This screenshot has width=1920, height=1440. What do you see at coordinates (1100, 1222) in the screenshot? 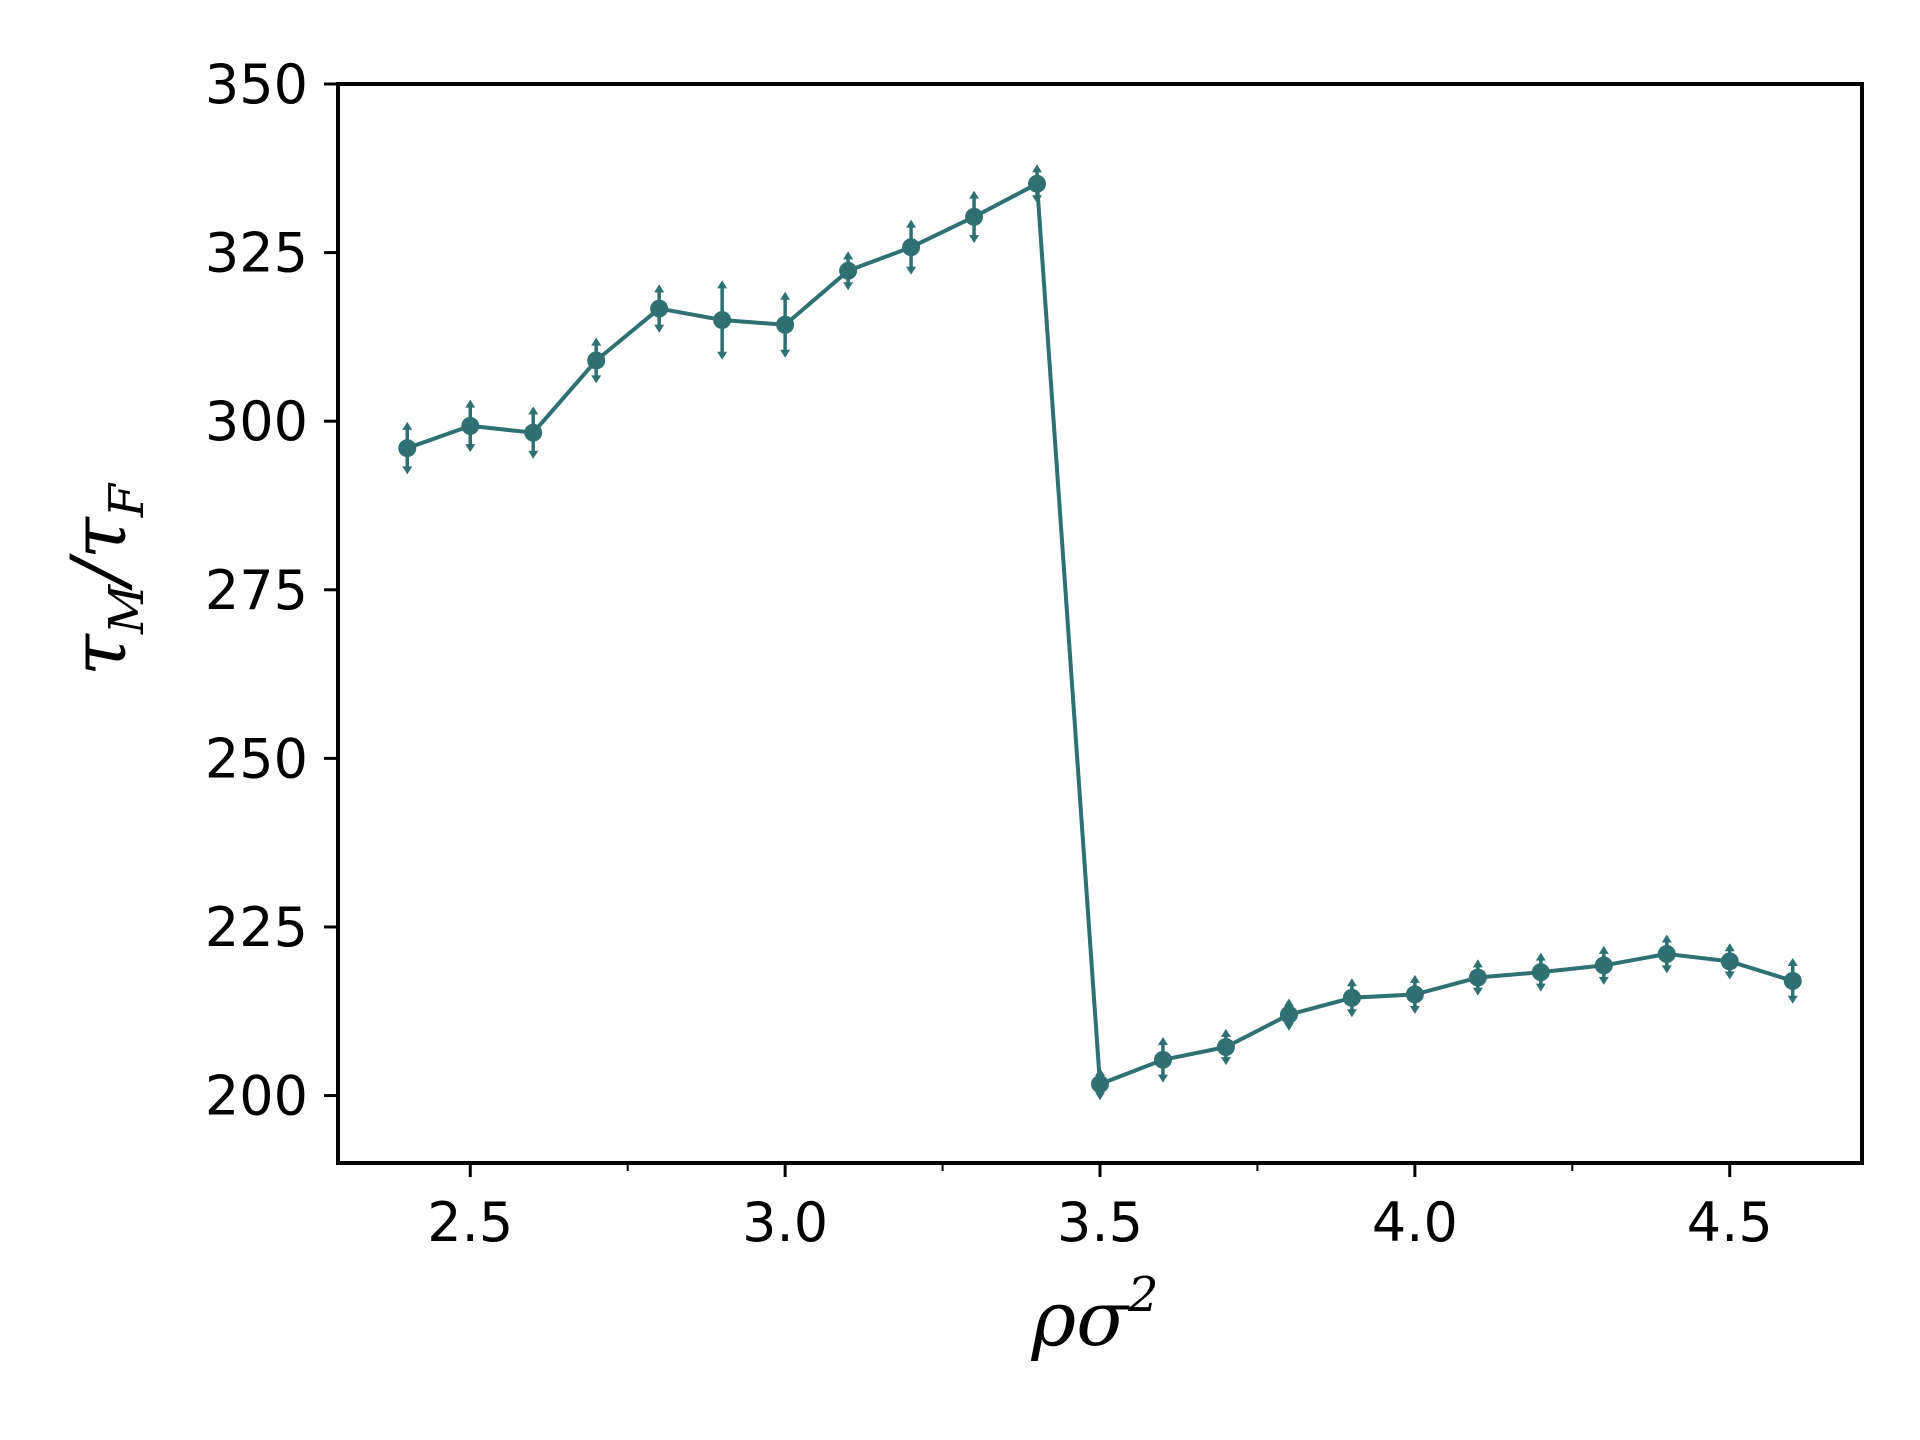
I see `x-tick-label: 3.5` at bounding box center [1100, 1222].